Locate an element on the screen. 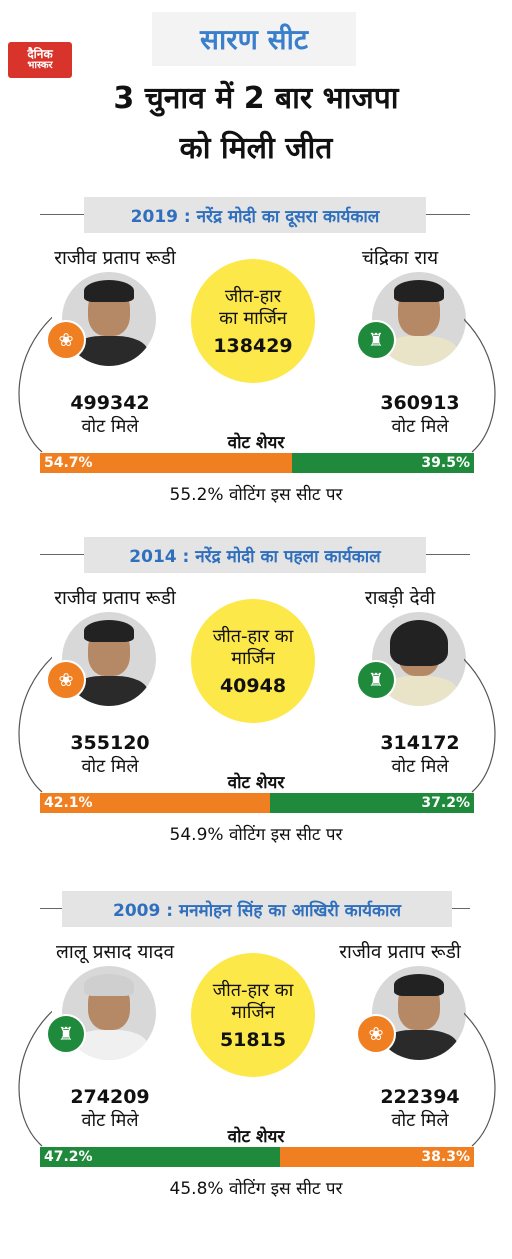 This screenshot has width=512, height=1259. right-votes: 222394 वोट मिले is located at coordinates (420, 1109).